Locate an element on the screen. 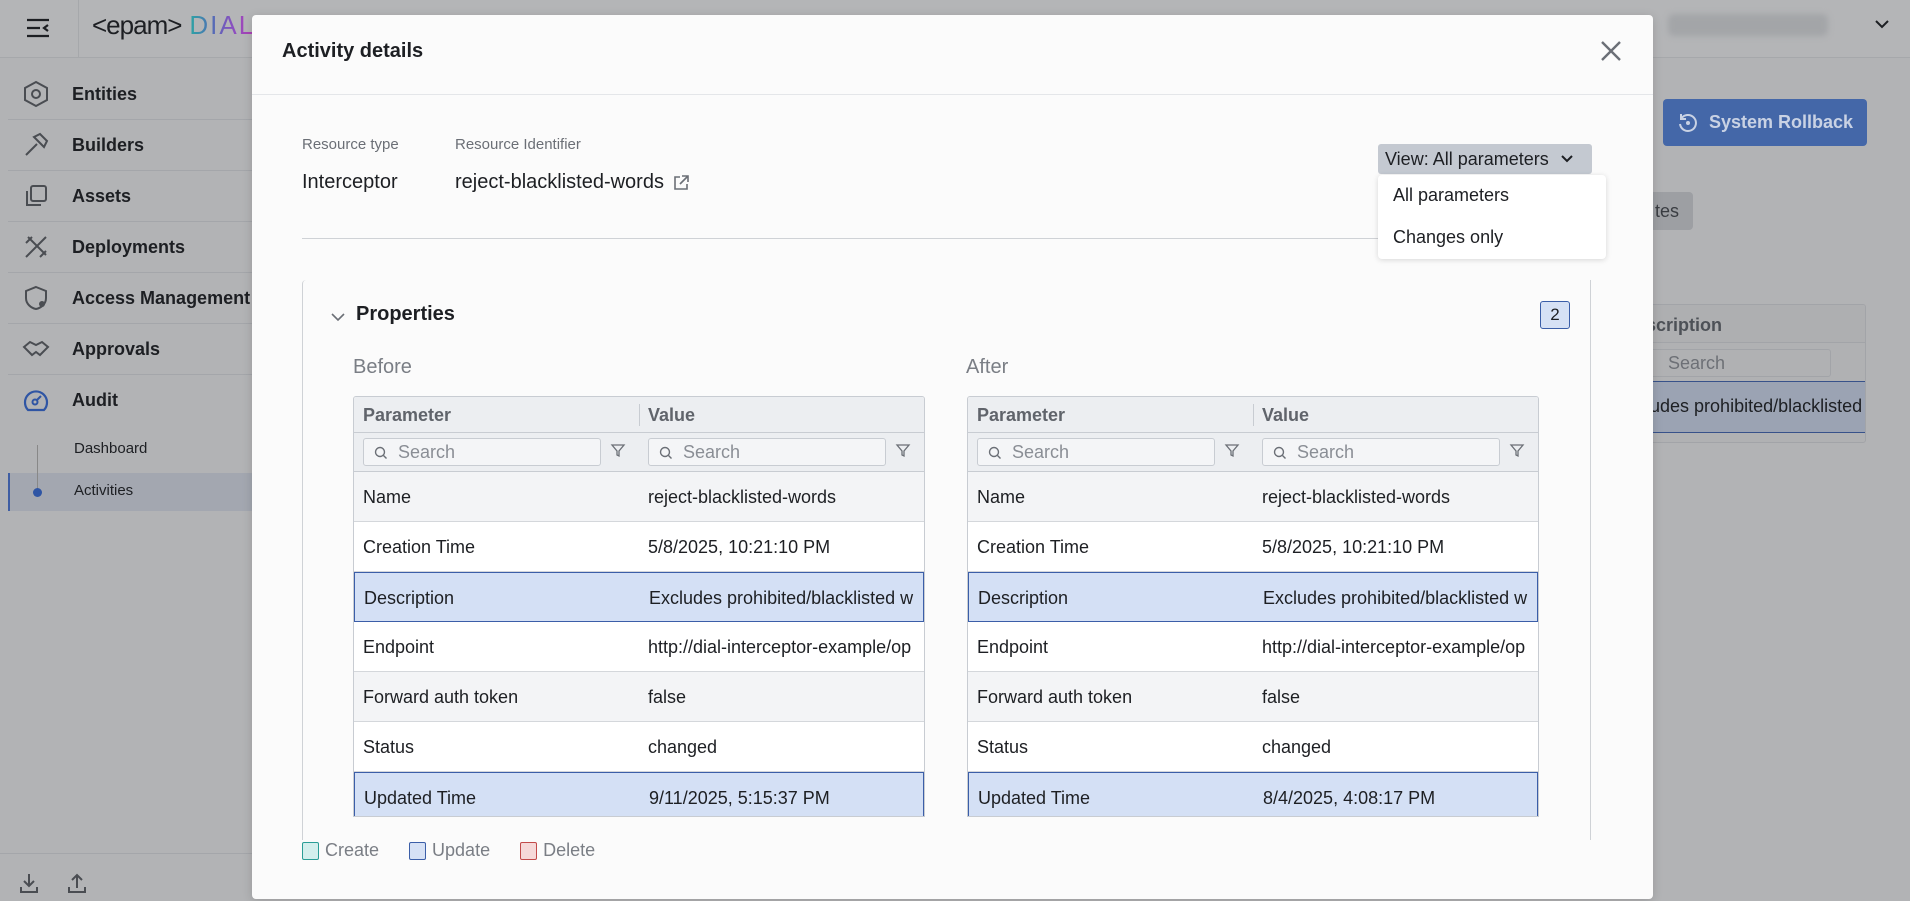  legend: Create Update Delete is located at coordinates (448, 850).